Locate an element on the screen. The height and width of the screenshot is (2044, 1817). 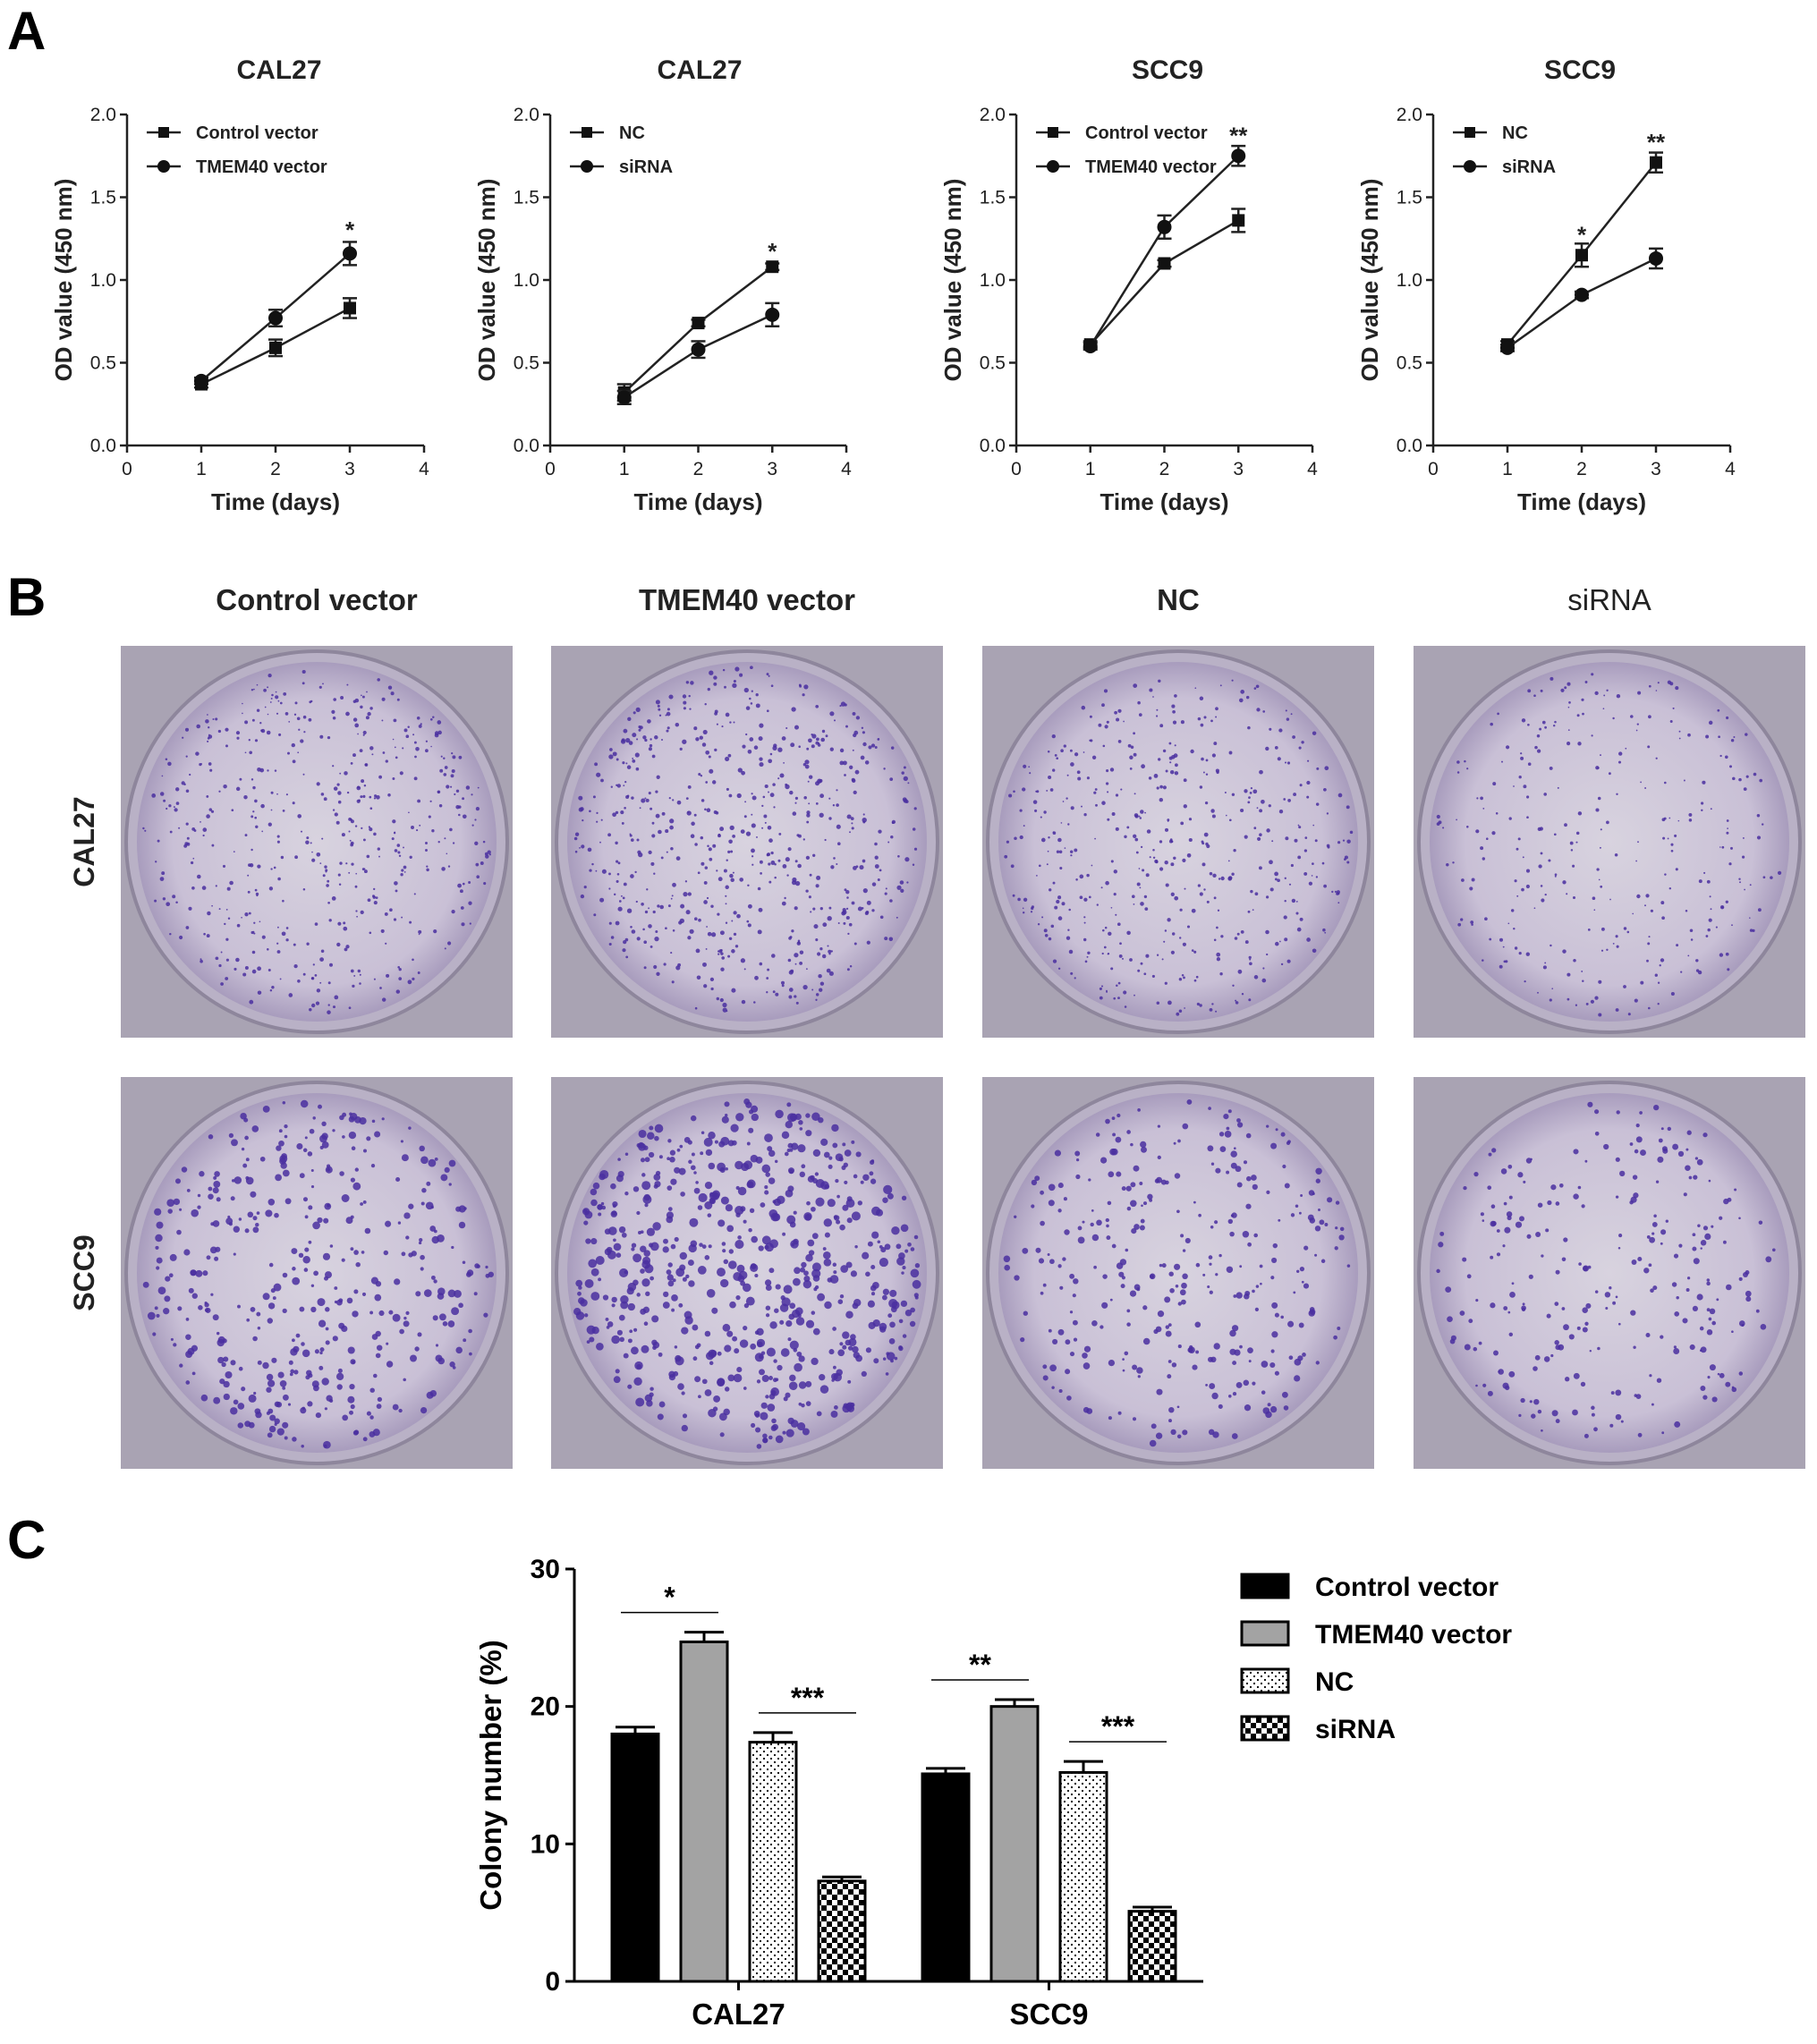
dish-surface is located at coordinates (1609, 842).